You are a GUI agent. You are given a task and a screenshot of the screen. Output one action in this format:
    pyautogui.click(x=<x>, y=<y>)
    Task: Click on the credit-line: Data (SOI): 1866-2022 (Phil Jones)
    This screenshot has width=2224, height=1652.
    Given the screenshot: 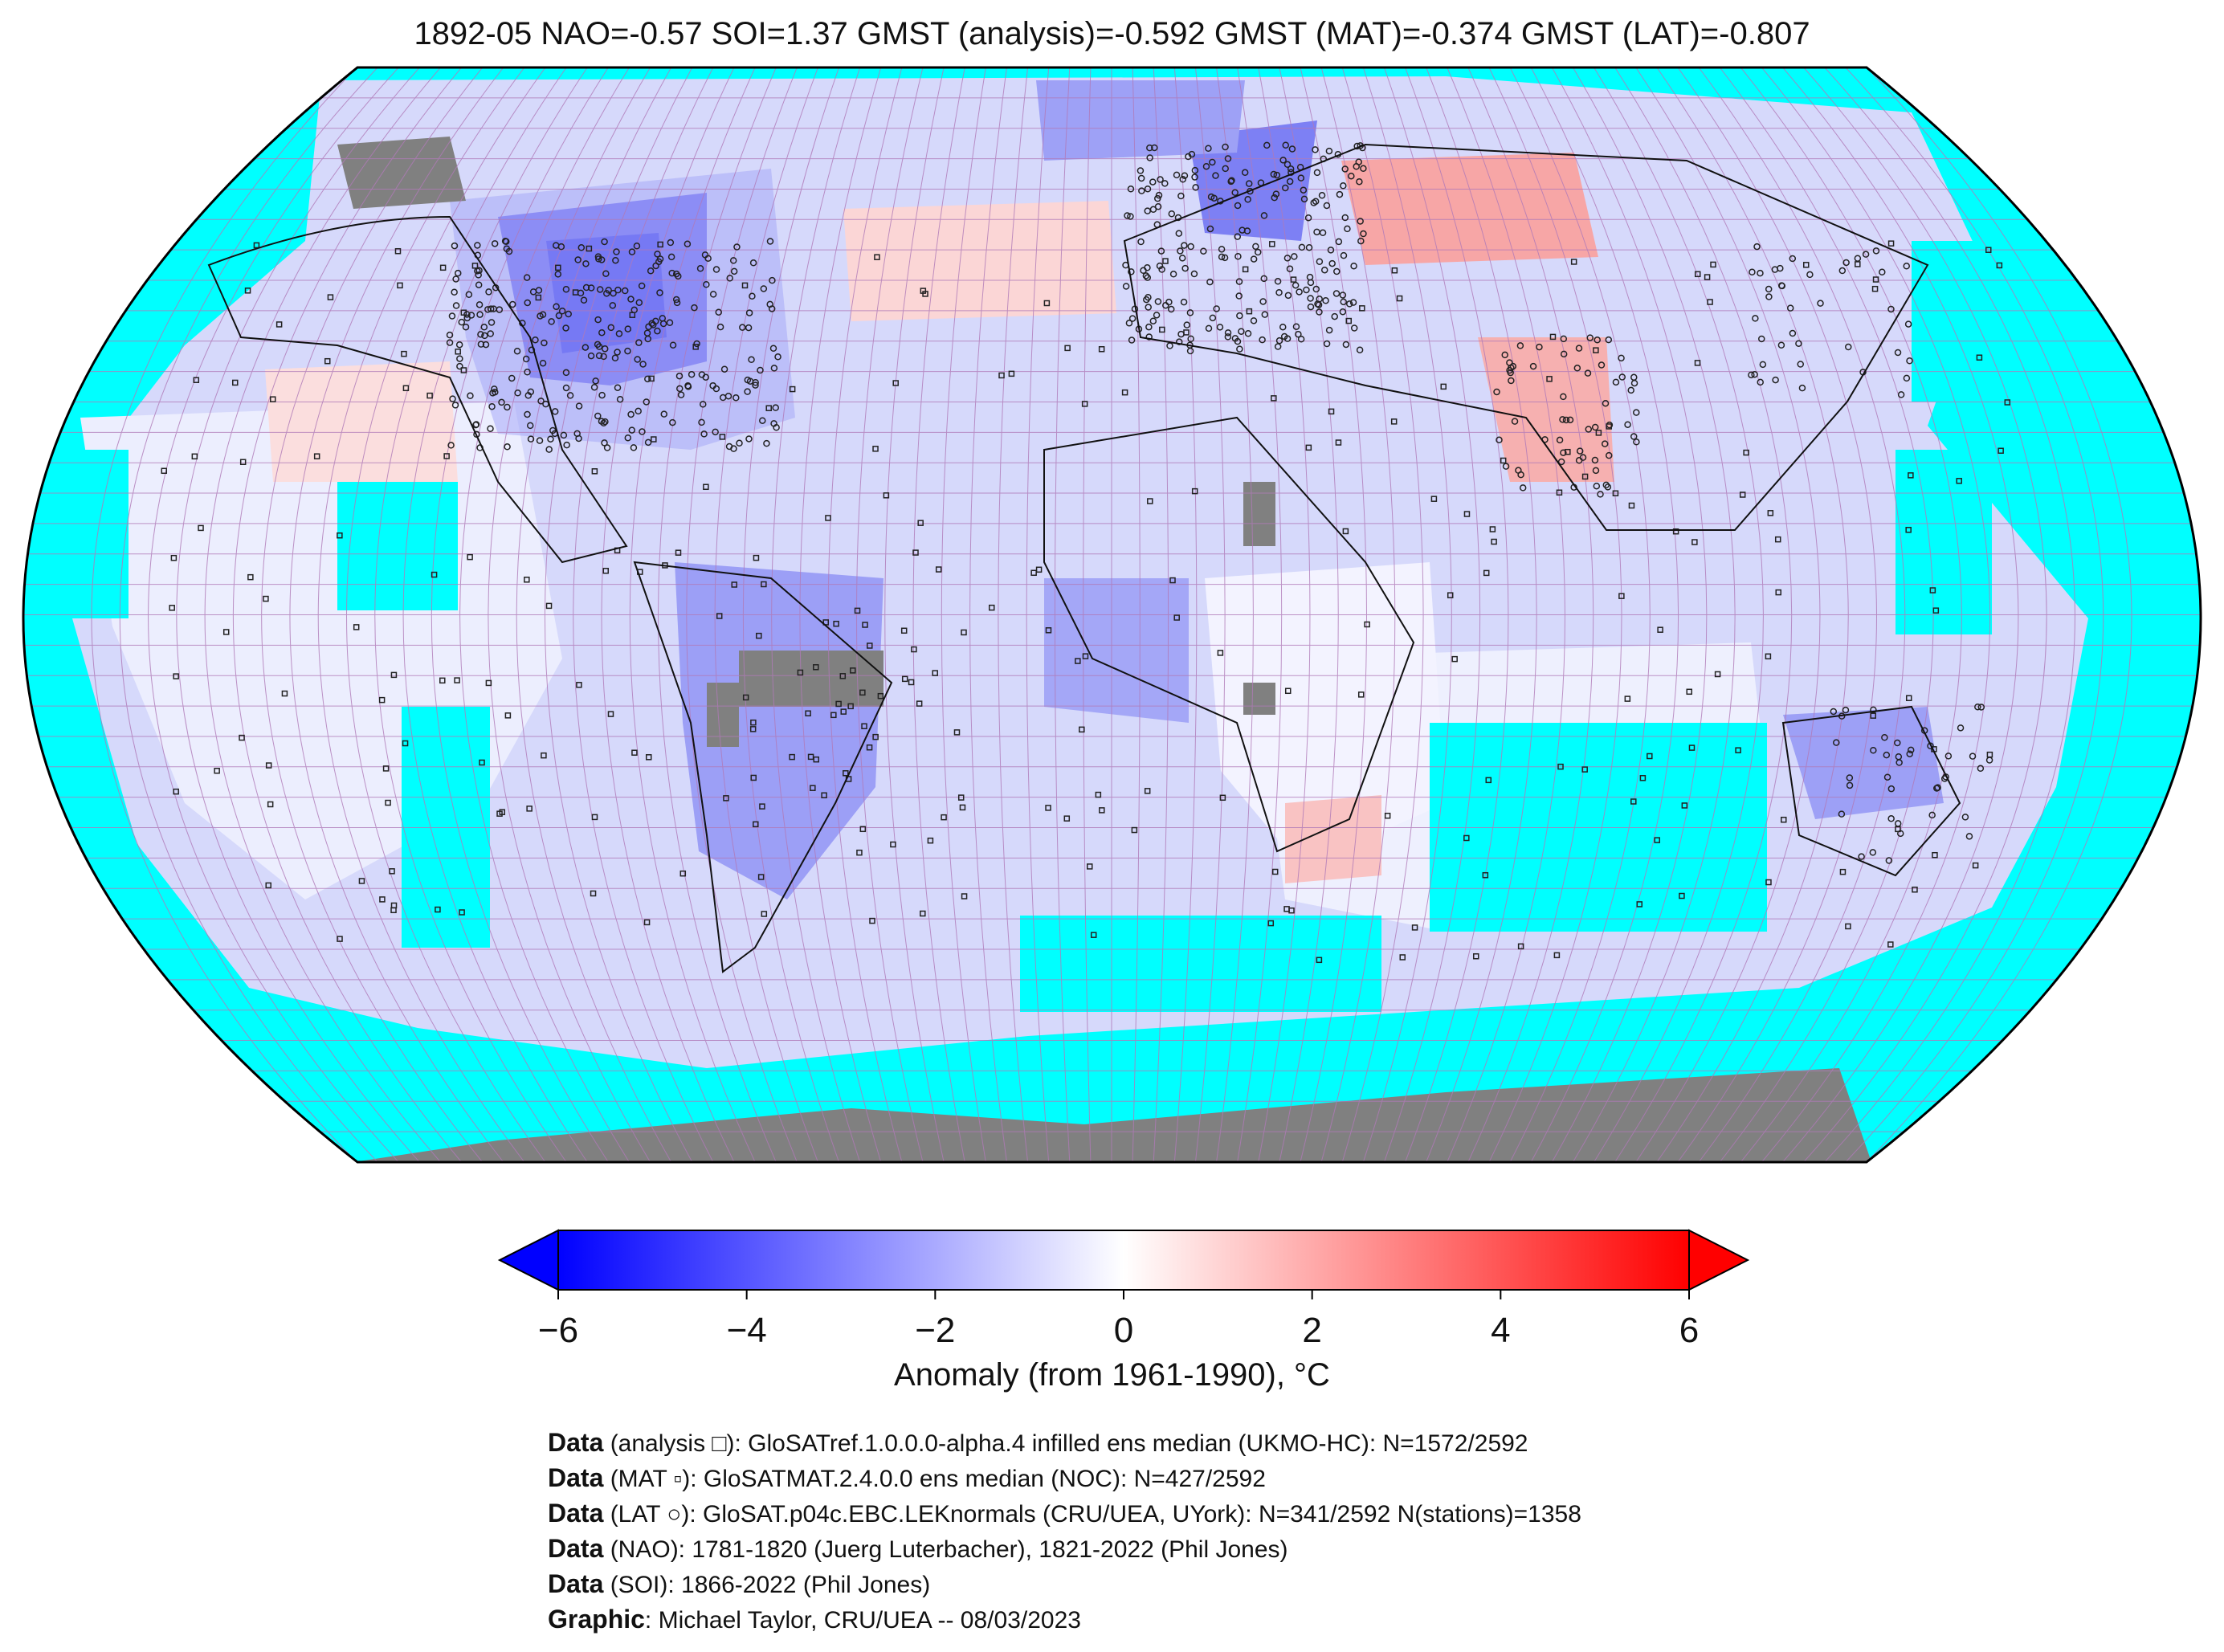 What is the action you would take?
    pyautogui.click(x=1064, y=1584)
    